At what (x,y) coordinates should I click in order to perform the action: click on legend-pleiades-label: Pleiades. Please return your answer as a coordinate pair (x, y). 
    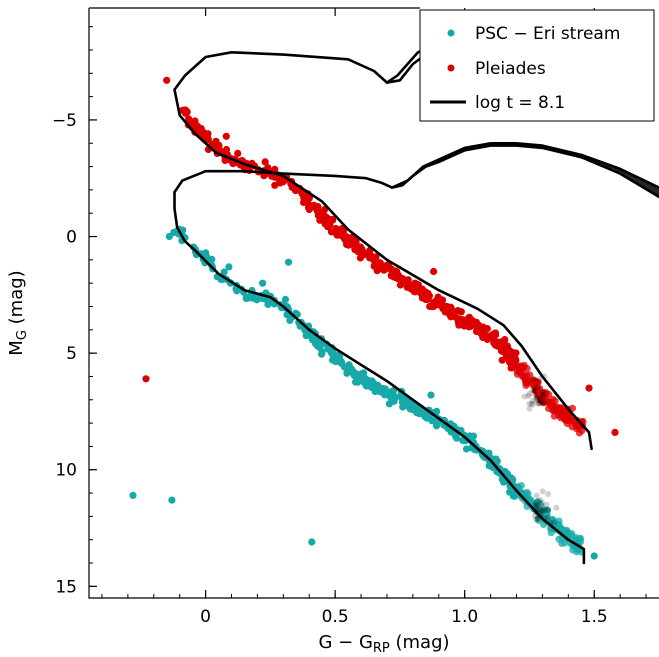
    Looking at the image, I should click on (510, 69).